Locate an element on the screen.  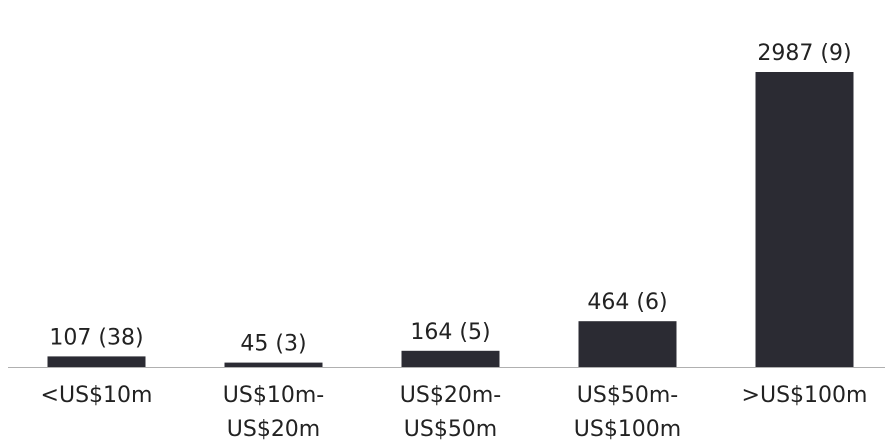
x-tick-label-1-line-0: US$10m- is located at coordinates (273, 395).